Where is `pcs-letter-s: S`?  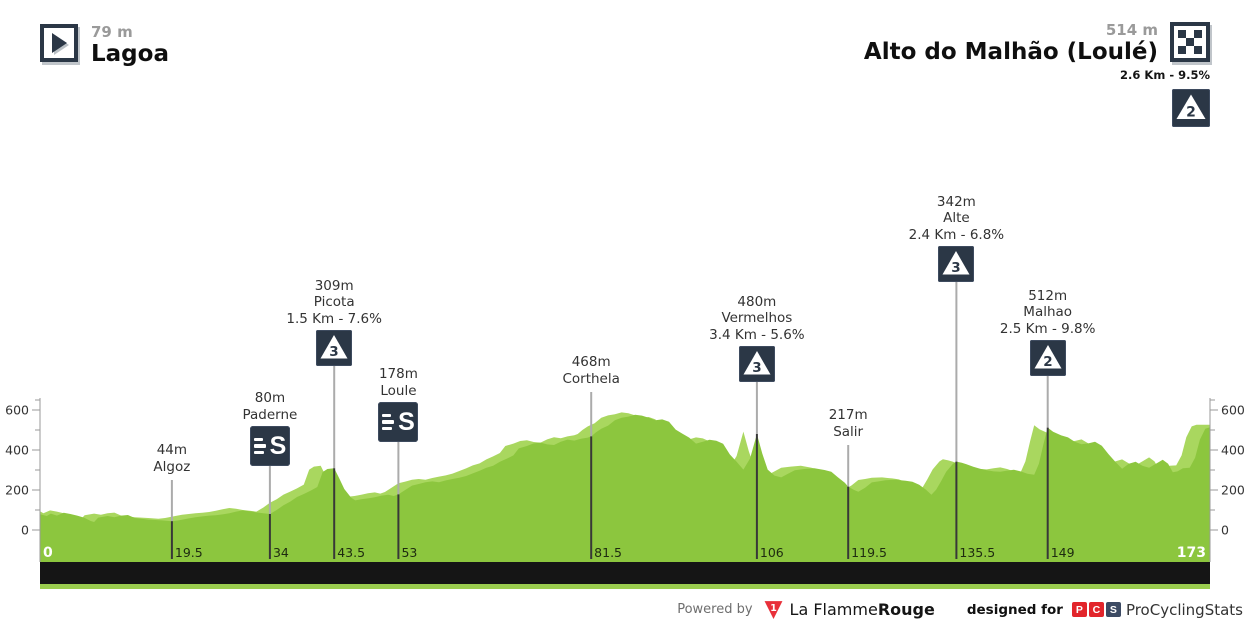 pcs-letter-s: S is located at coordinates (1113, 609).